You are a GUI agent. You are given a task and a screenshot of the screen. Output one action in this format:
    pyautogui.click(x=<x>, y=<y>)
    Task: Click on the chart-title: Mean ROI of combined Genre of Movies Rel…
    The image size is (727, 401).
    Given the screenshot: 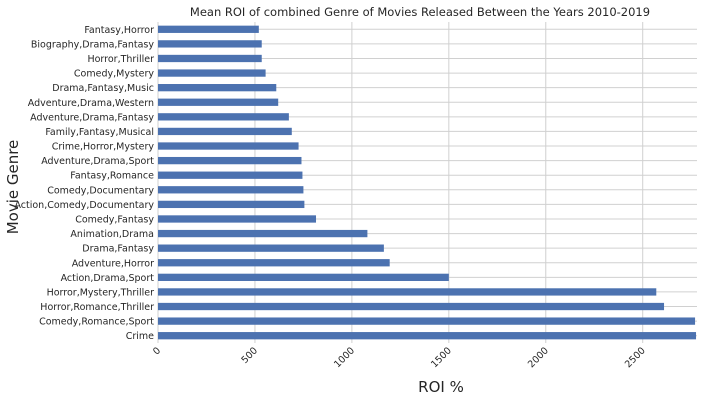 What is the action you would take?
    pyautogui.click(x=420, y=12)
    